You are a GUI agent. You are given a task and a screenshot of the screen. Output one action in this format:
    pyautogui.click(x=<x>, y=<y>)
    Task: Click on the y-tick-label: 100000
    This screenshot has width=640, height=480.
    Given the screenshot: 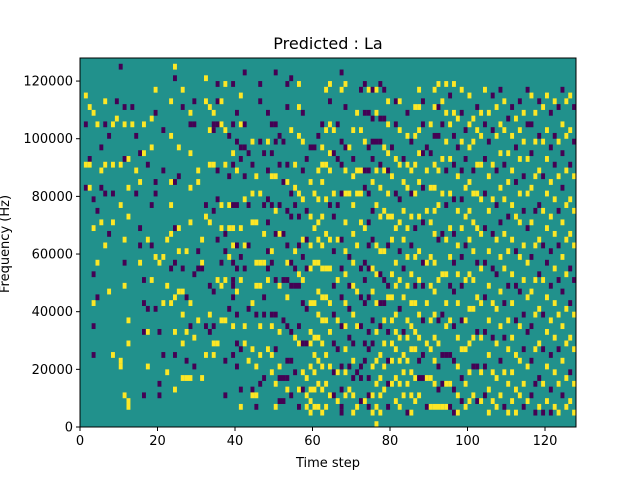 What is the action you would take?
    pyautogui.click(x=48, y=139)
    